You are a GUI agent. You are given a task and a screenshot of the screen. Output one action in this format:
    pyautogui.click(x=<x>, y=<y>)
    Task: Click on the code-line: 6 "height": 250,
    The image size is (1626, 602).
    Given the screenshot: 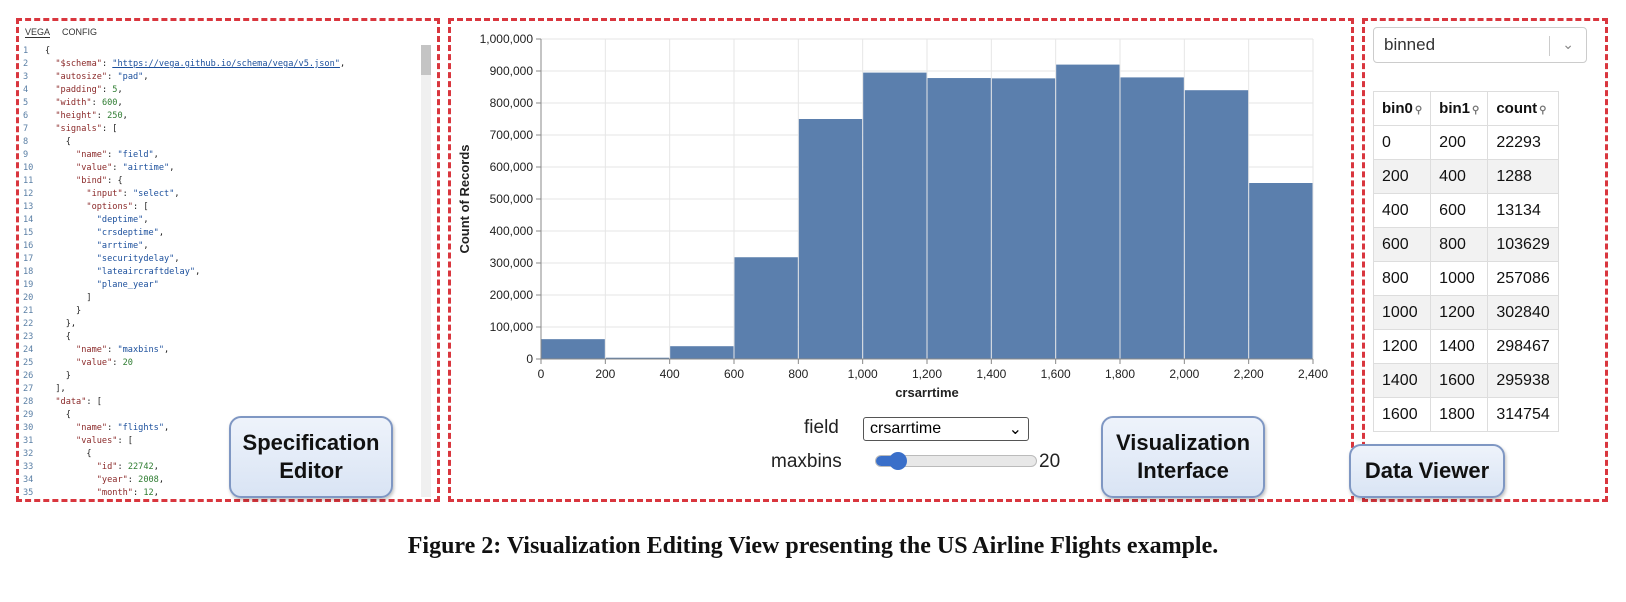 What is the action you would take?
    pyautogui.click(x=75, y=116)
    